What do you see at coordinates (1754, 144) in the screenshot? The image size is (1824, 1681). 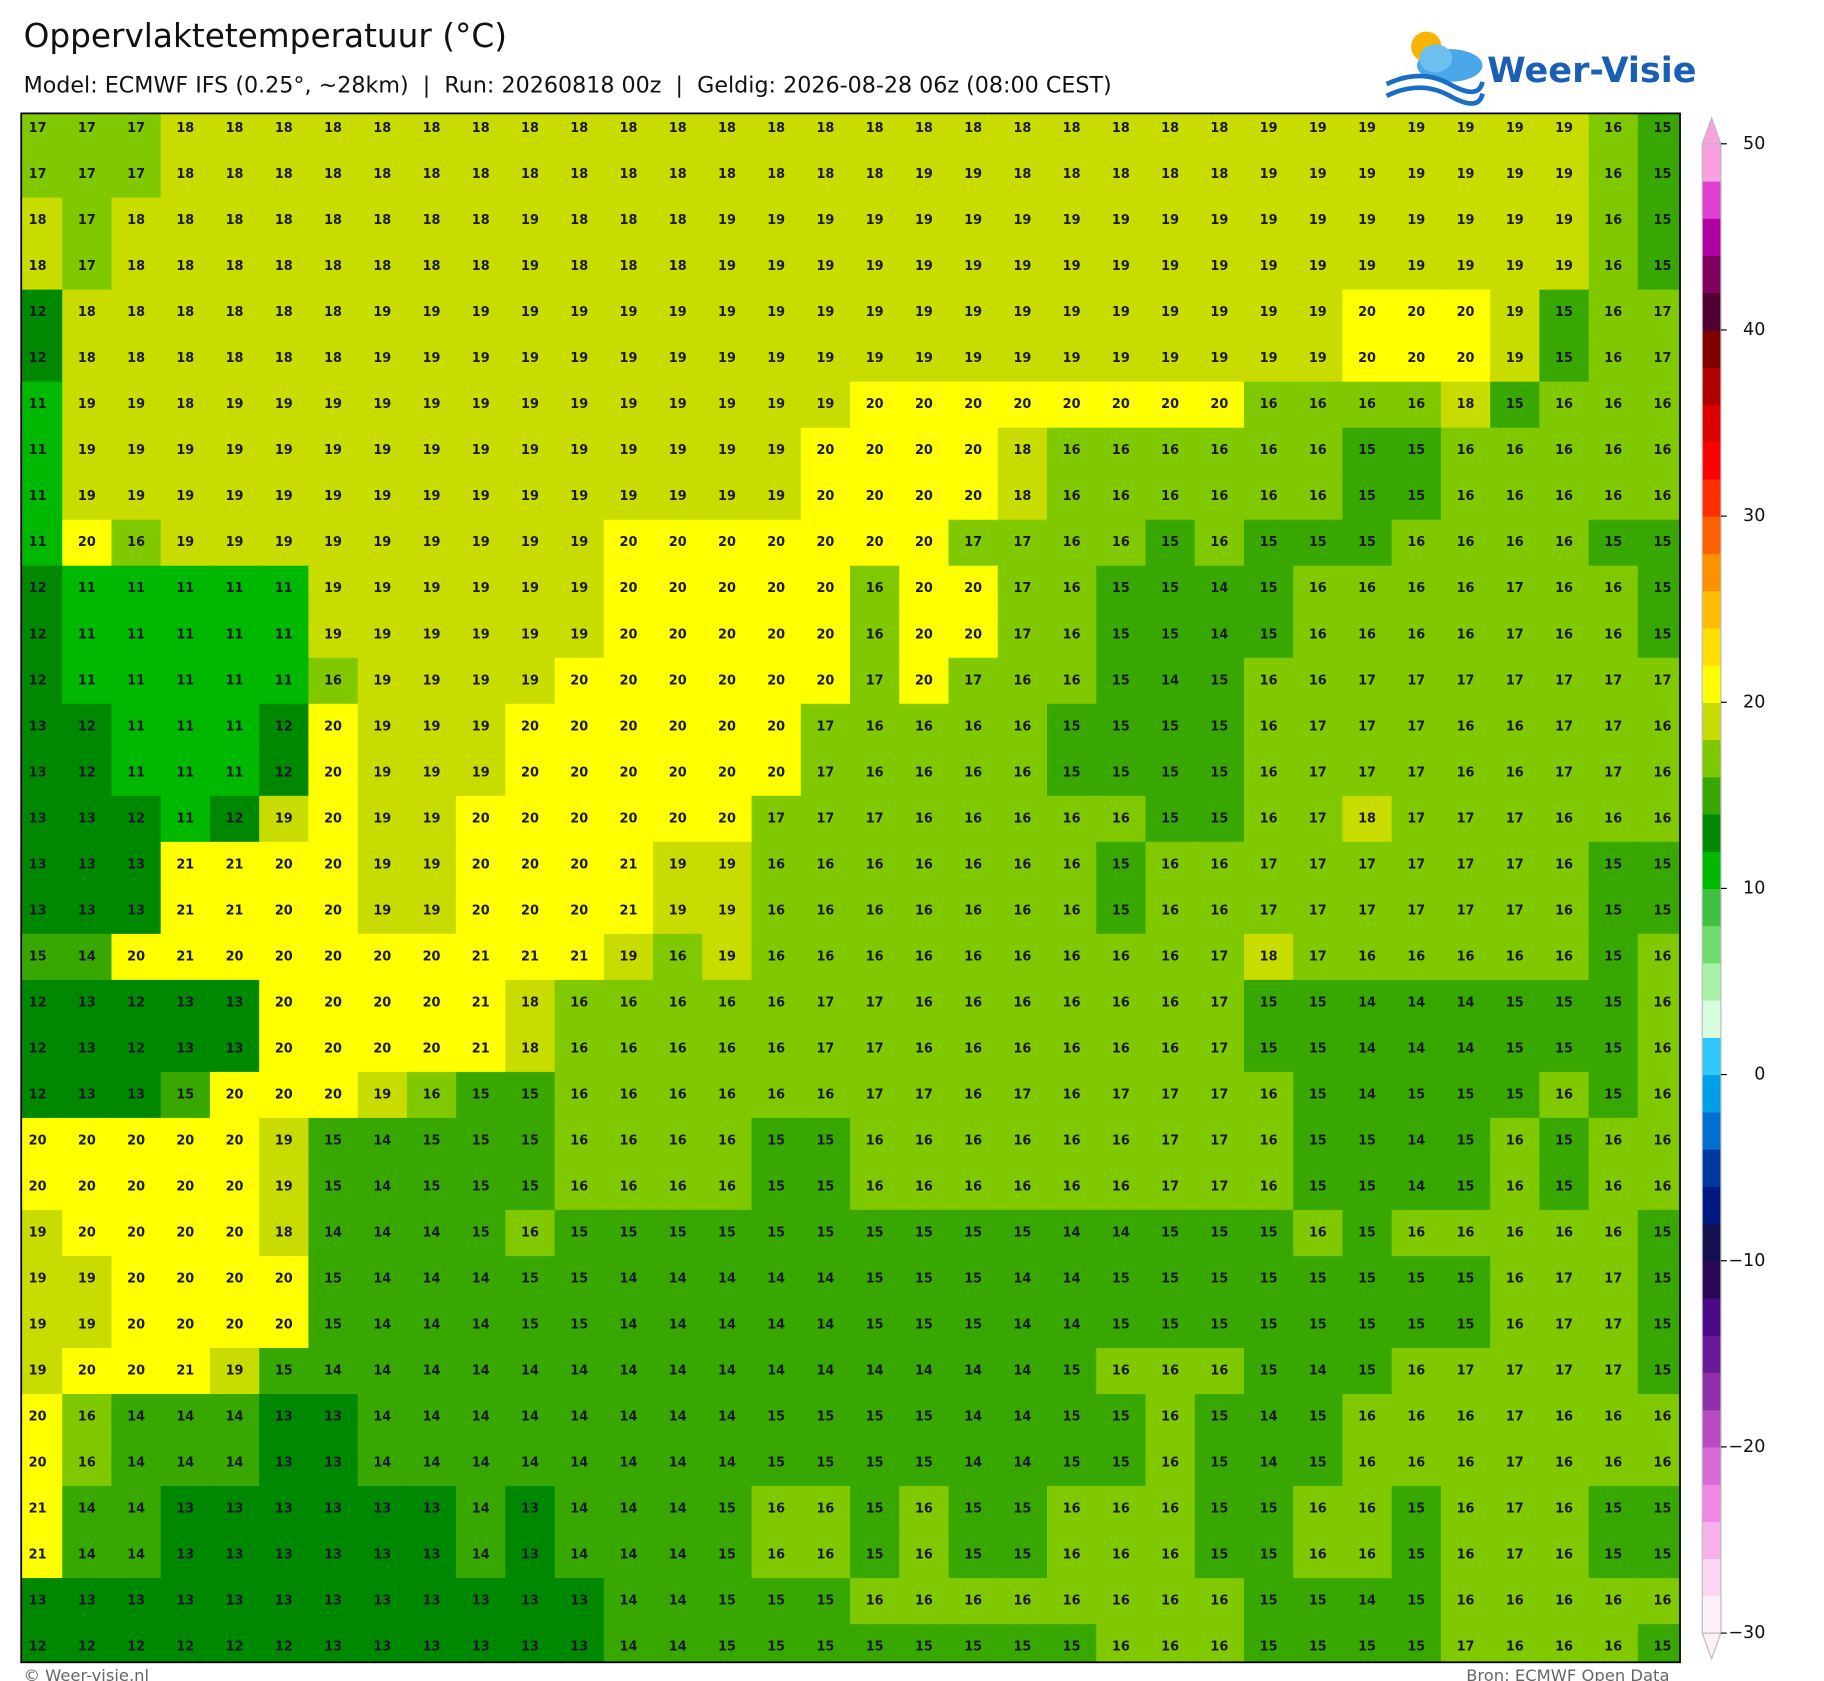 I see `colorbar-tick-label: 50` at bounding box center [1754, 144].